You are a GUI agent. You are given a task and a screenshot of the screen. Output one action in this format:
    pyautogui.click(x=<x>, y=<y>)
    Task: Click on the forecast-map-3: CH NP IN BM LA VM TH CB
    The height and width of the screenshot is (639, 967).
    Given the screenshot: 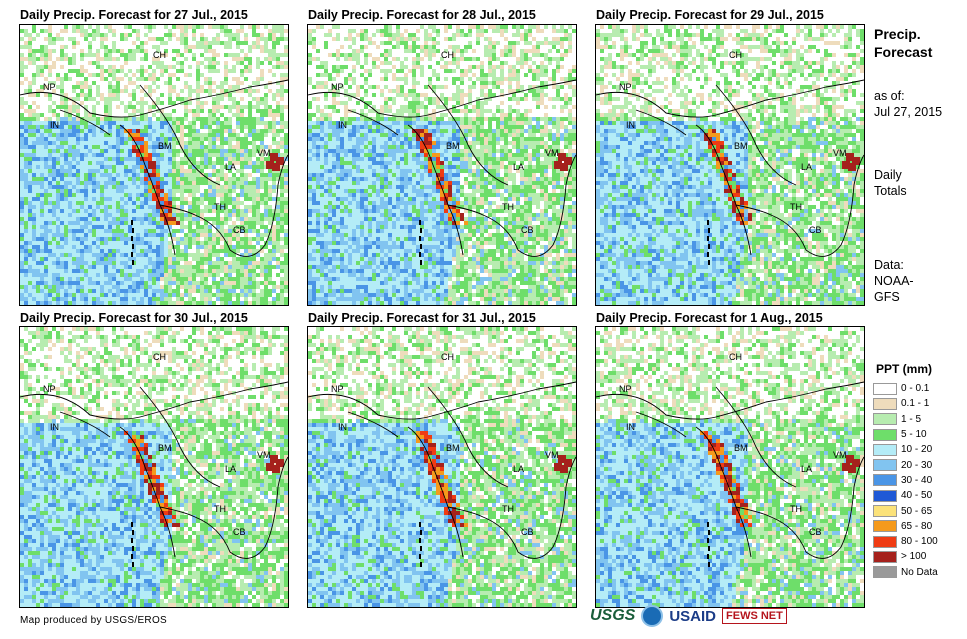 What is the action you would take?
    pyautogui.click(x=730, y=165)
    